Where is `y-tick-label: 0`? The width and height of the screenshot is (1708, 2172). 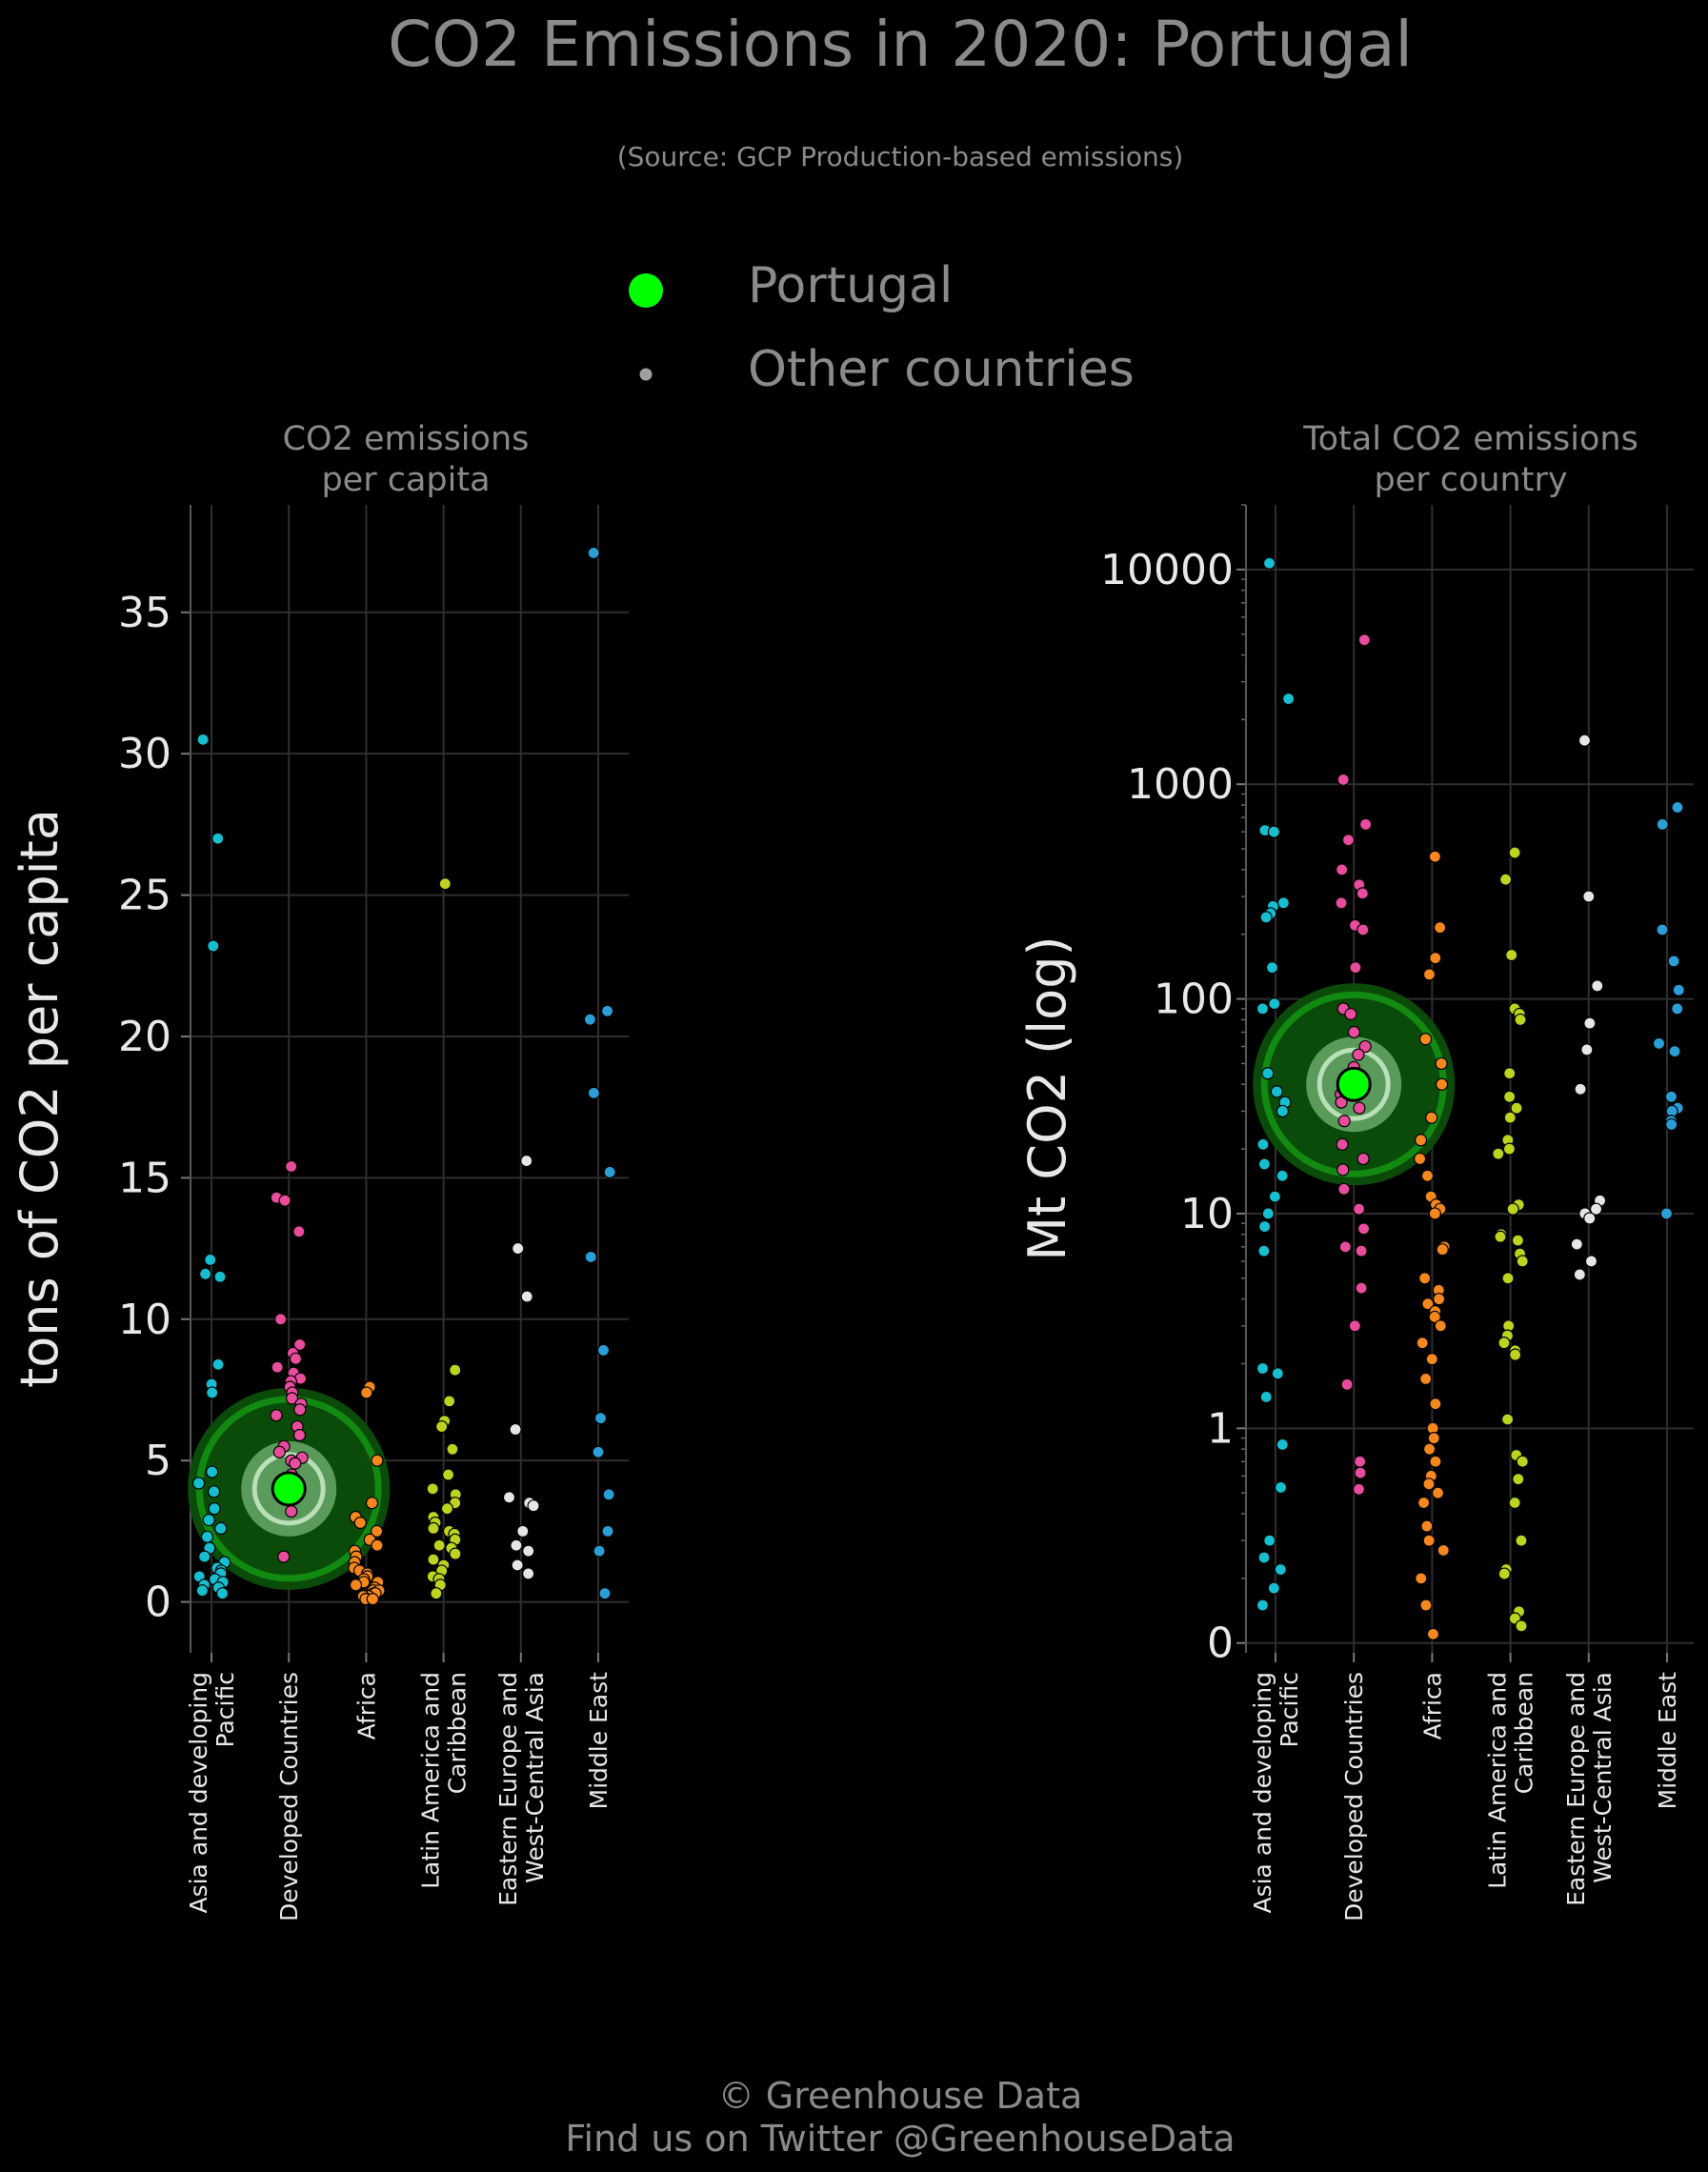
y-tick-label: 0 is located at coordinates (158, 1603).